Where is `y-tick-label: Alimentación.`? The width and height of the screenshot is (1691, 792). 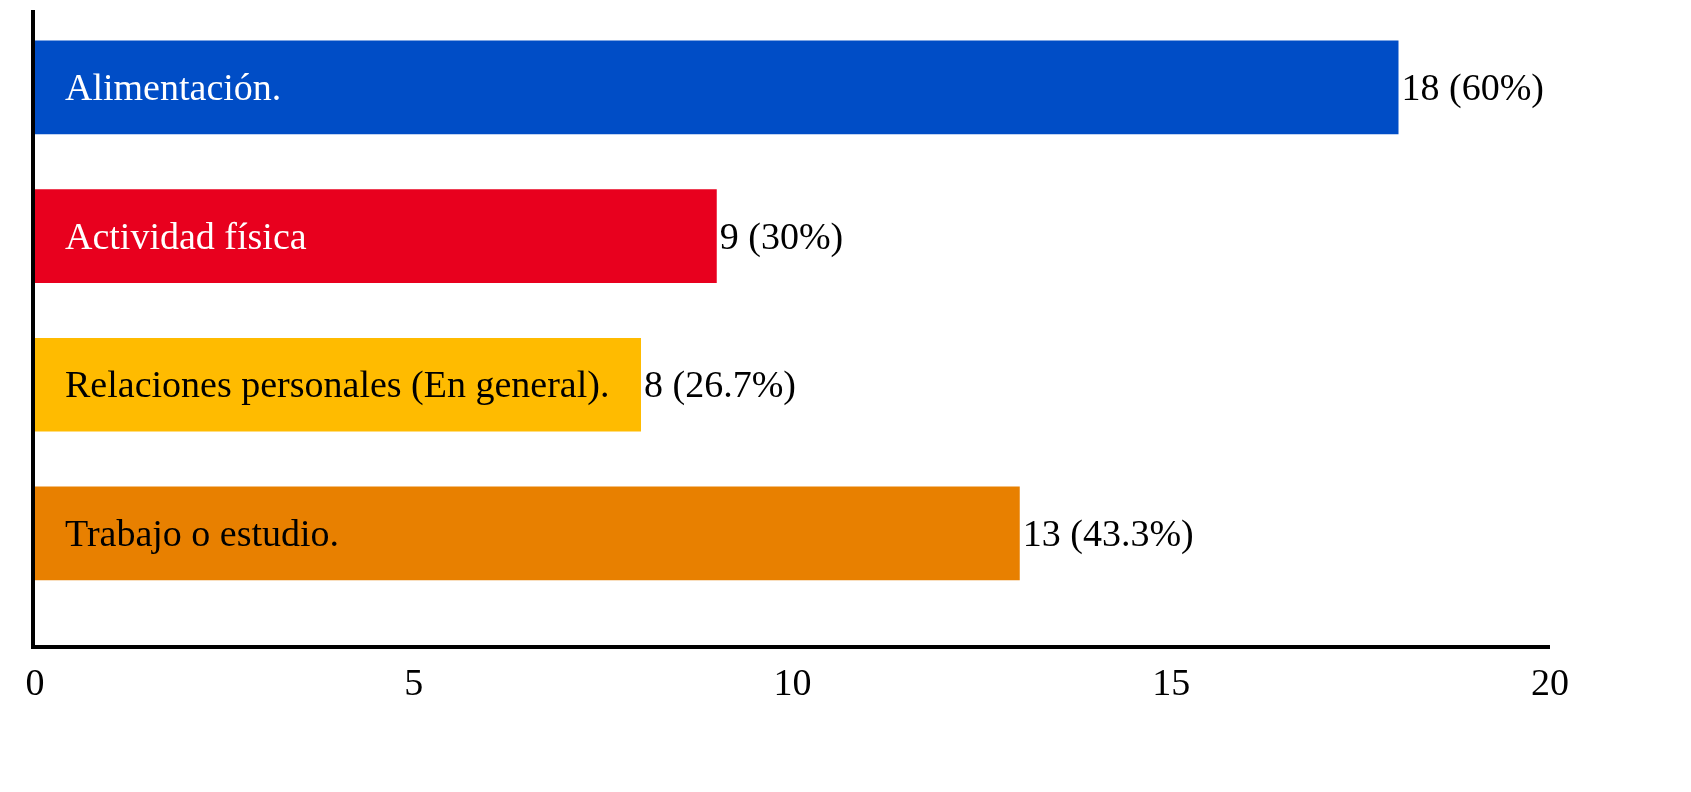 y-tick-label: Alimentación. is located at coordinates (173, 87).